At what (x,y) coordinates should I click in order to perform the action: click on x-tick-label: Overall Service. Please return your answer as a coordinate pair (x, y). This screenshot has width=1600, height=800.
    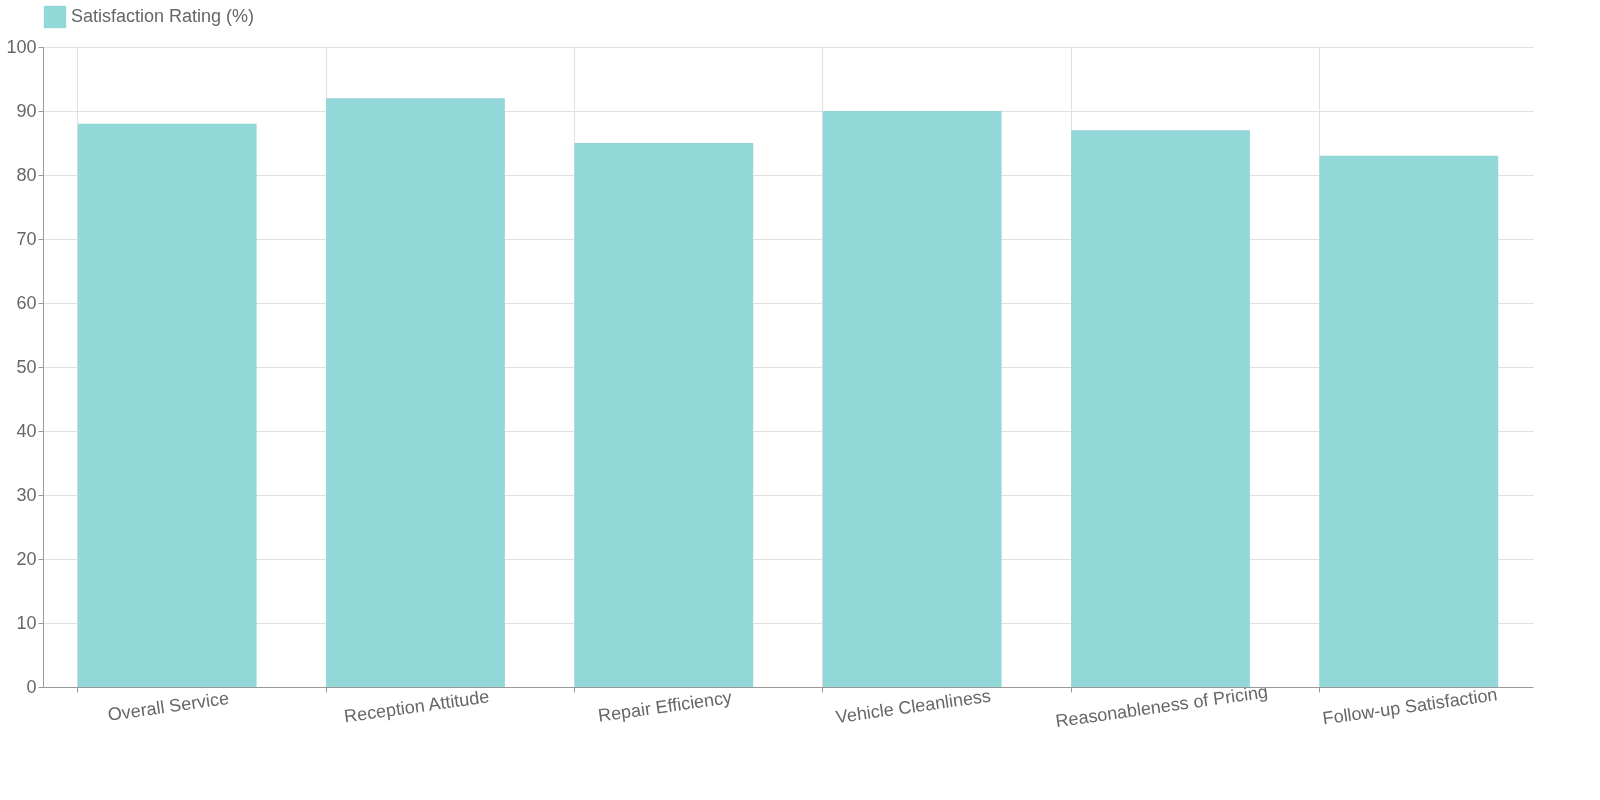
    Looking at the image, I should click on (168, 706).